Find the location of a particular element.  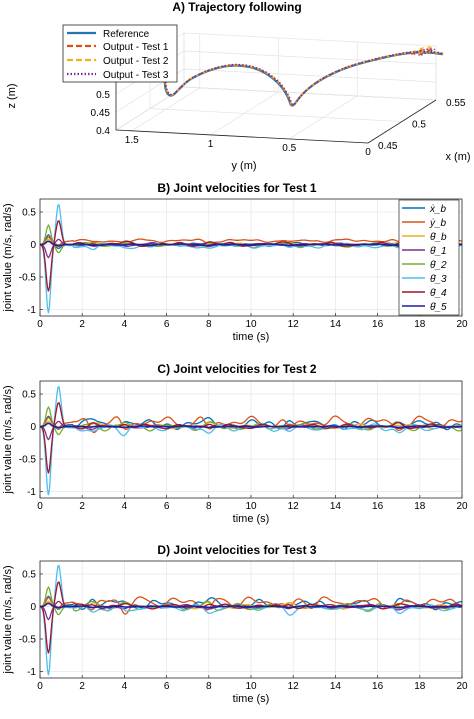

legend-label-test2: Output - Test 2 is located at coordinates (136, 61).